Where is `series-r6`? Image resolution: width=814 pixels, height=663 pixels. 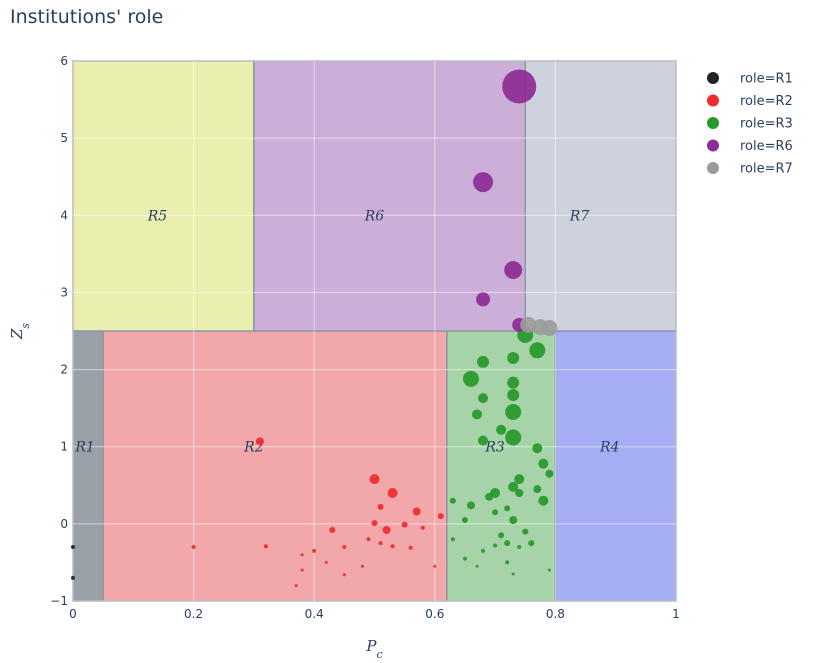
series-r6 is located at coordinates (505, 200).